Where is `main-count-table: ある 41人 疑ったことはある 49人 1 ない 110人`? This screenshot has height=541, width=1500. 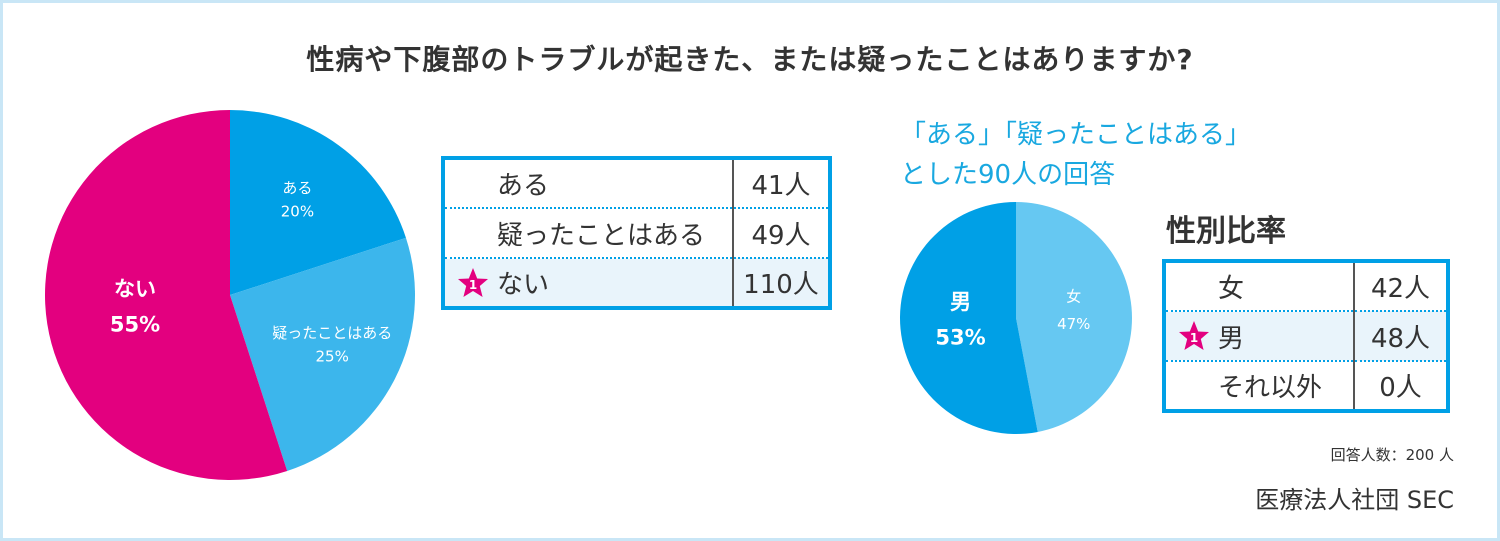 main-count-table: ある 41人 疑ったことはある 49人 1 ない 110人 is located at coordinates (636, 233).